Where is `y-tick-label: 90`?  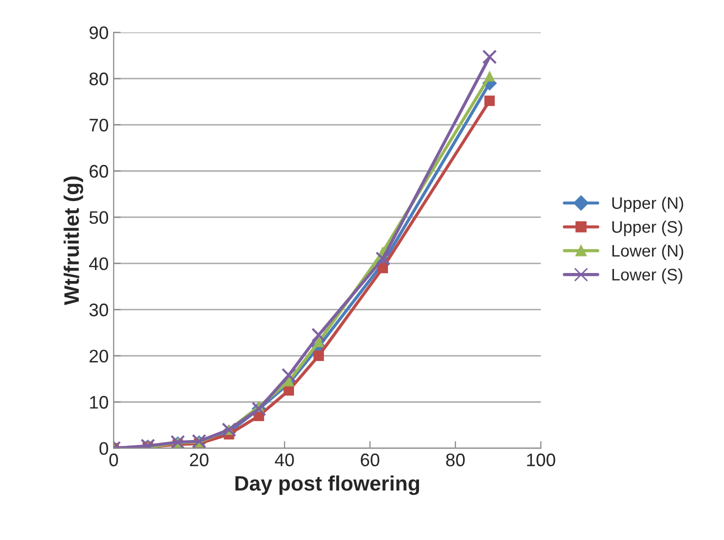 y-tick-label: 90 is located at coordinates (99, 33).